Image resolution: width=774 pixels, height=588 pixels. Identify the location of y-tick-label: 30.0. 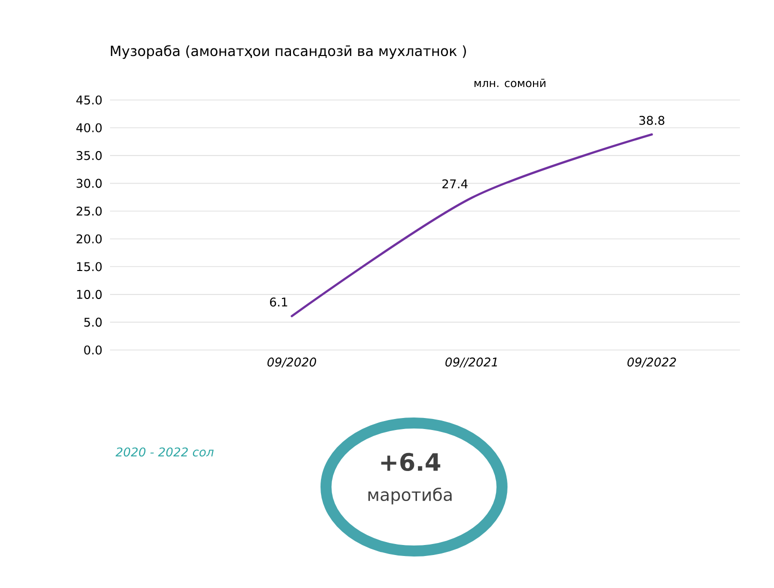
(89, 183).